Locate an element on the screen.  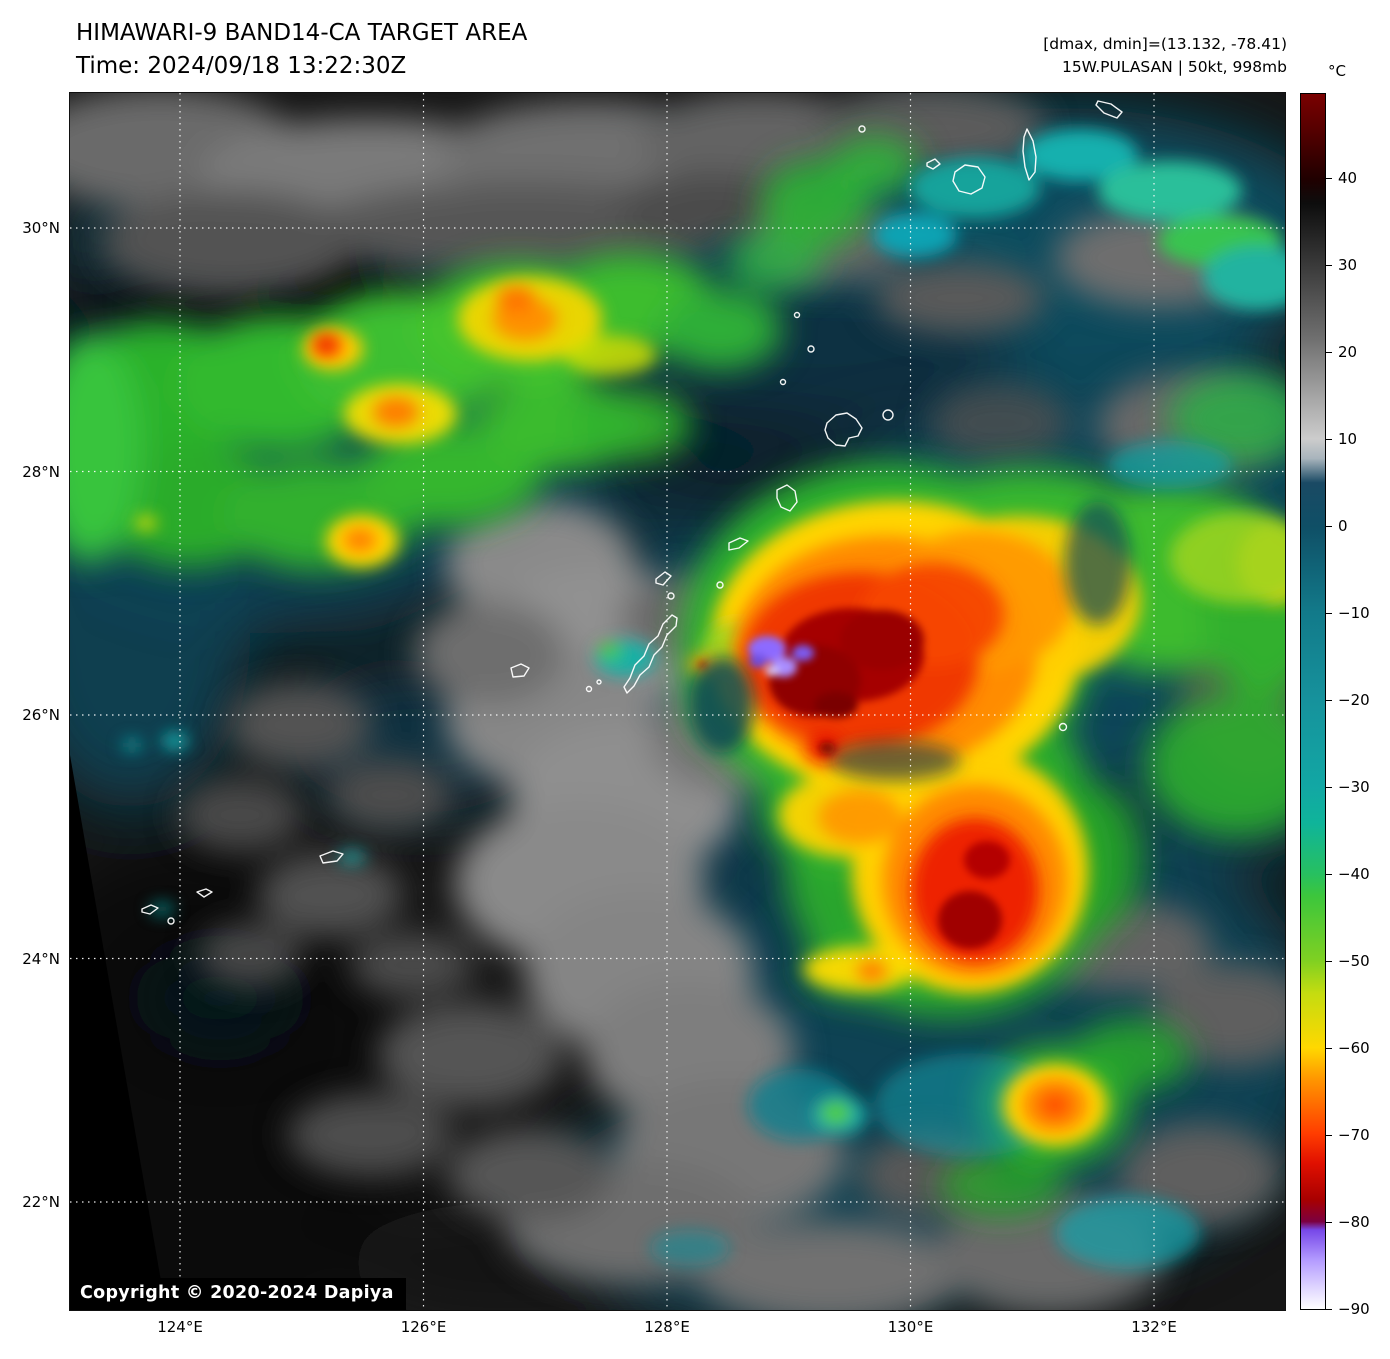
lon-tick-label: 124°E is located at coordinates (180, 1327).